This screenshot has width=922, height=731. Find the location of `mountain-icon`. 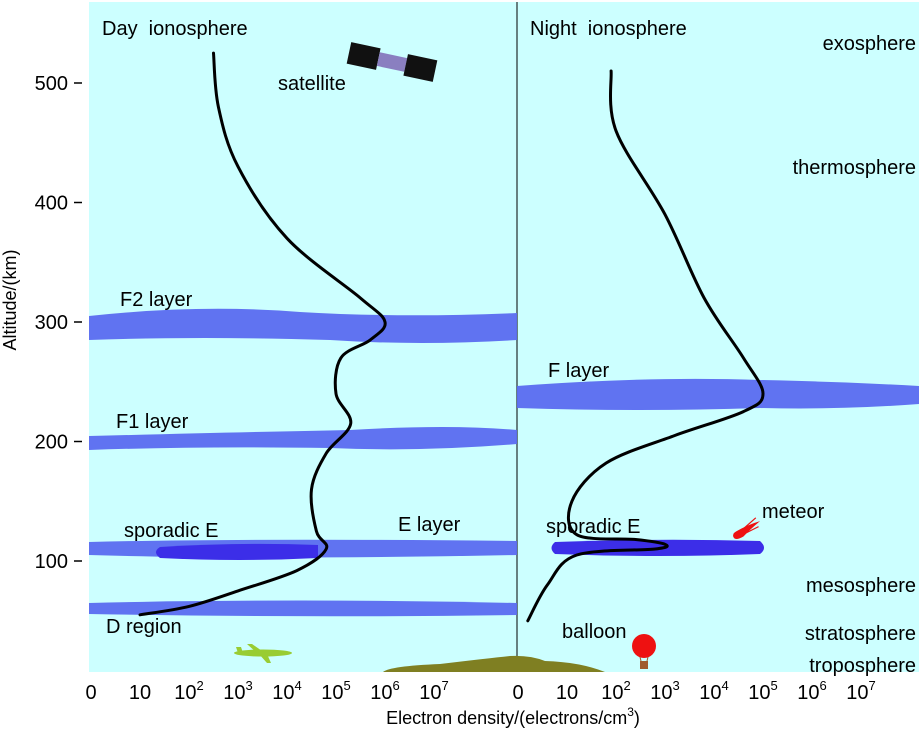

mountain-icon is located at coordinates (494, 663).